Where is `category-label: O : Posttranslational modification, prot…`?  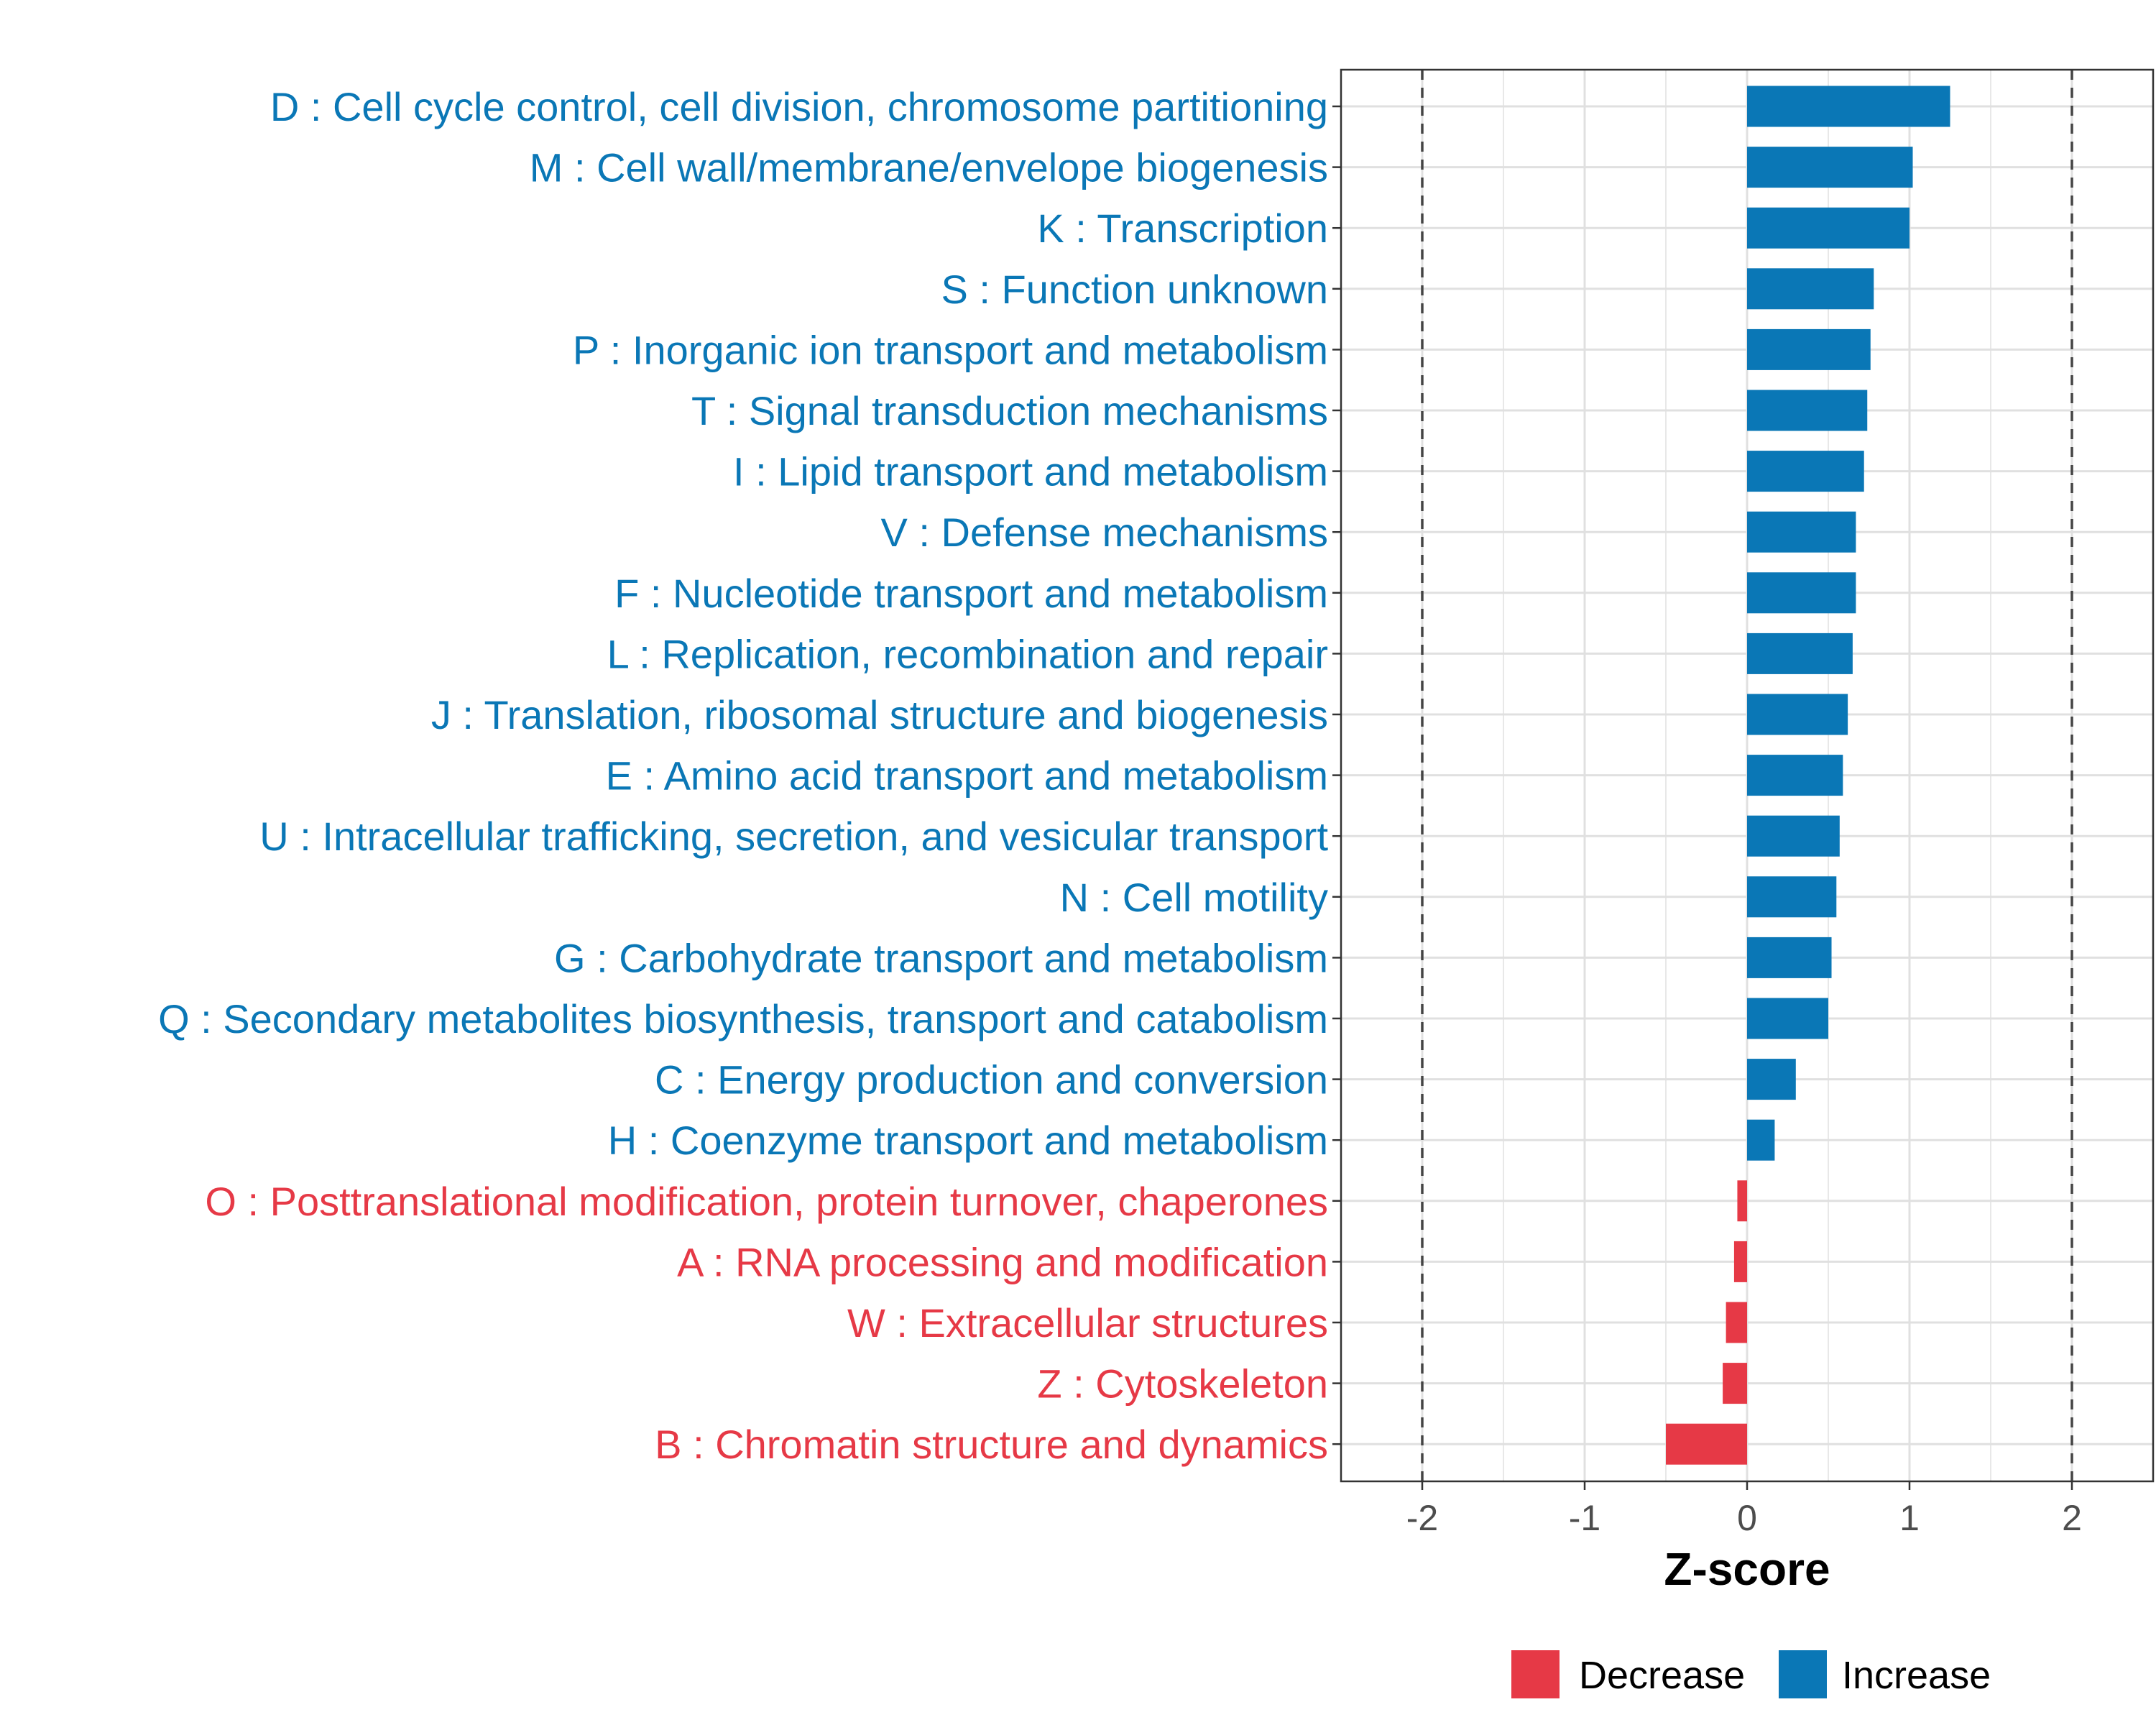 category-label: O : Posttranslational modification, prot… is located at coordinates (767, 1201).